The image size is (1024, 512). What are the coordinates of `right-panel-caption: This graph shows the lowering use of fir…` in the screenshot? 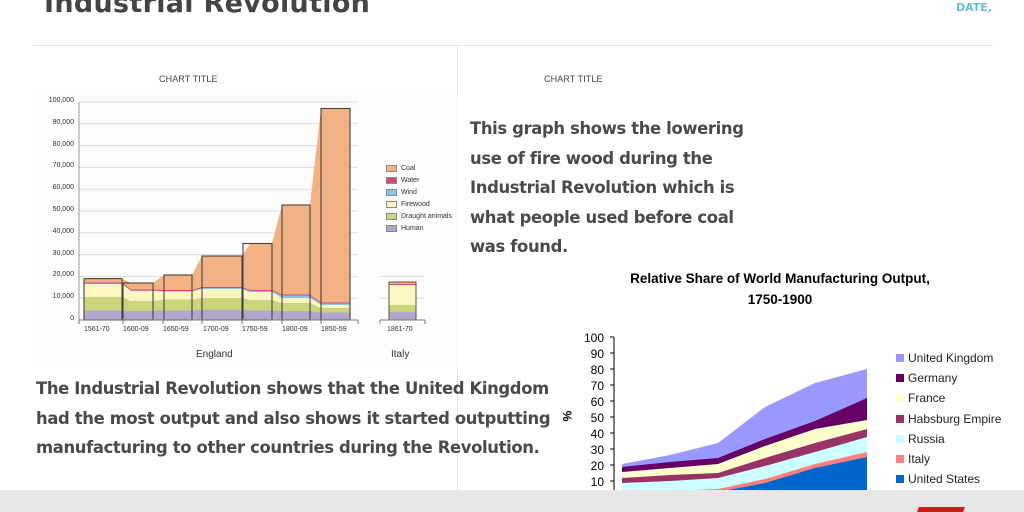 It's located at (607, 187).